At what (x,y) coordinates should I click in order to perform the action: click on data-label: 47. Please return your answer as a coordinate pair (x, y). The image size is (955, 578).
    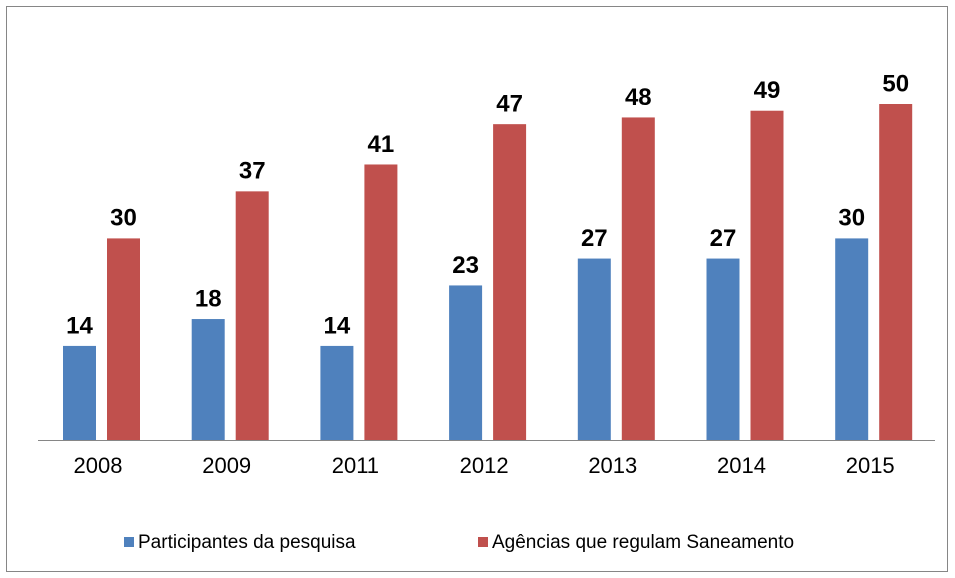
    Looking at the image, I should click on (509, 104).